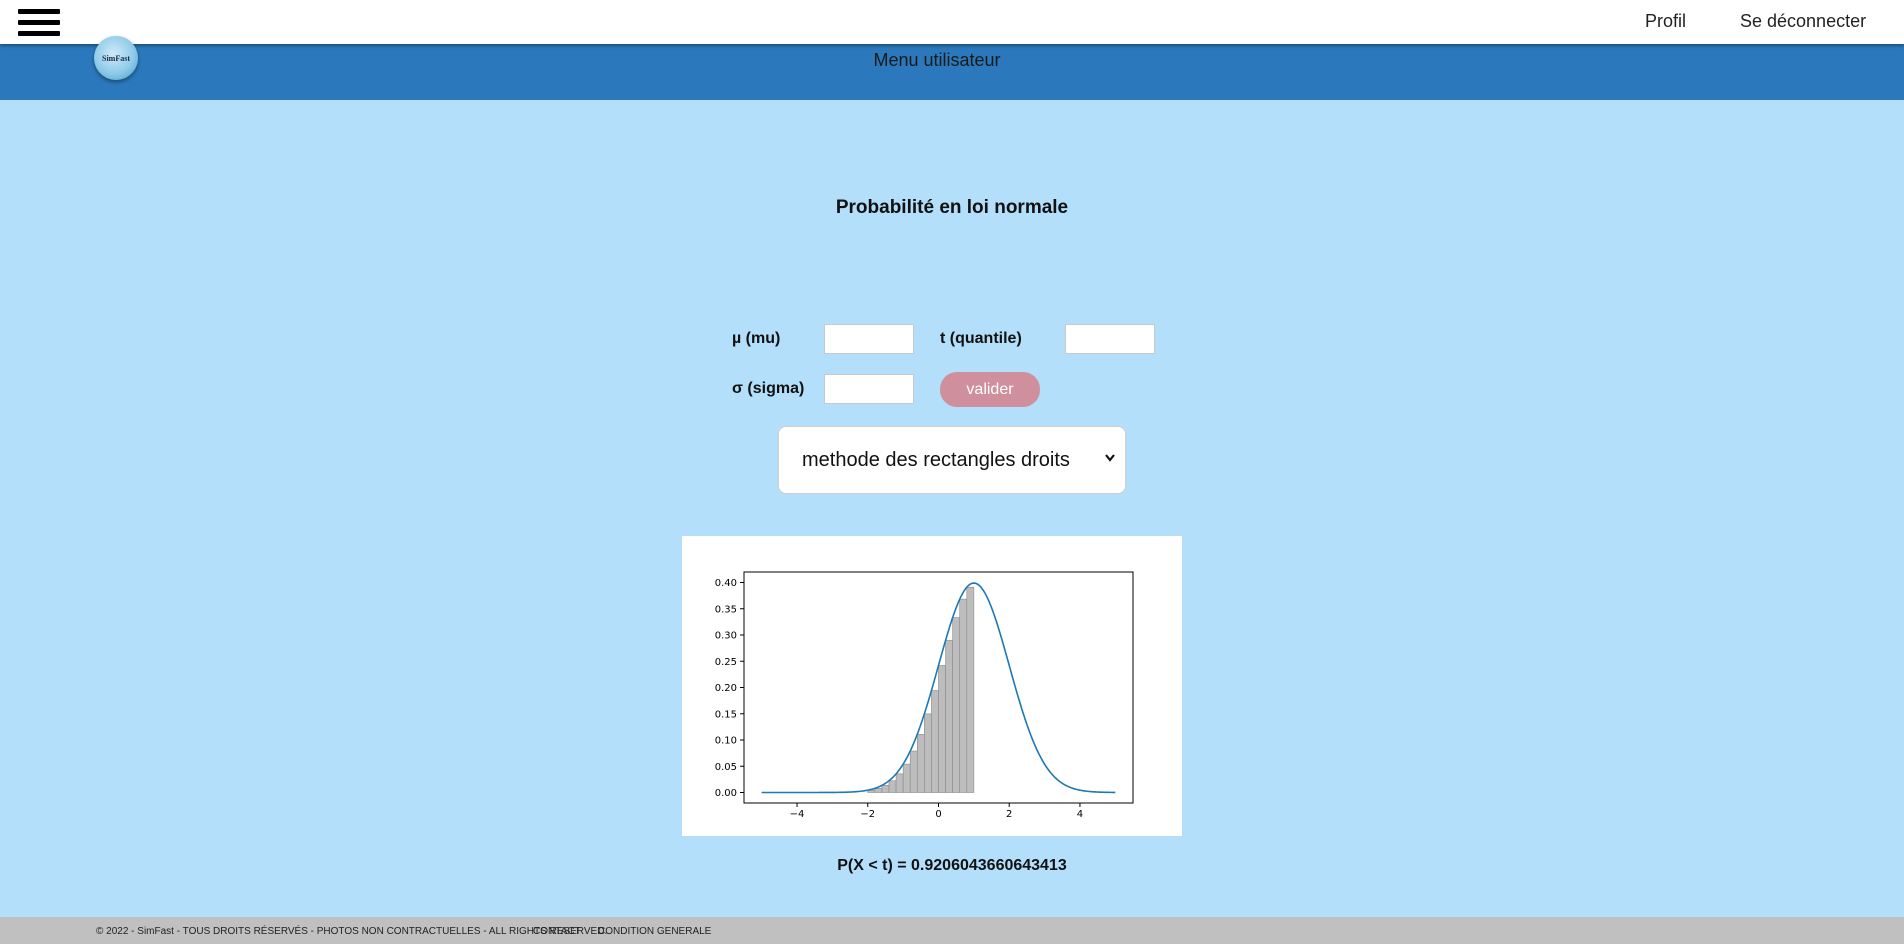 The width and height of the screenshot is (1904, 944). I want to click on top-navbar: Profil Se déconnecter, so click(952, 22).